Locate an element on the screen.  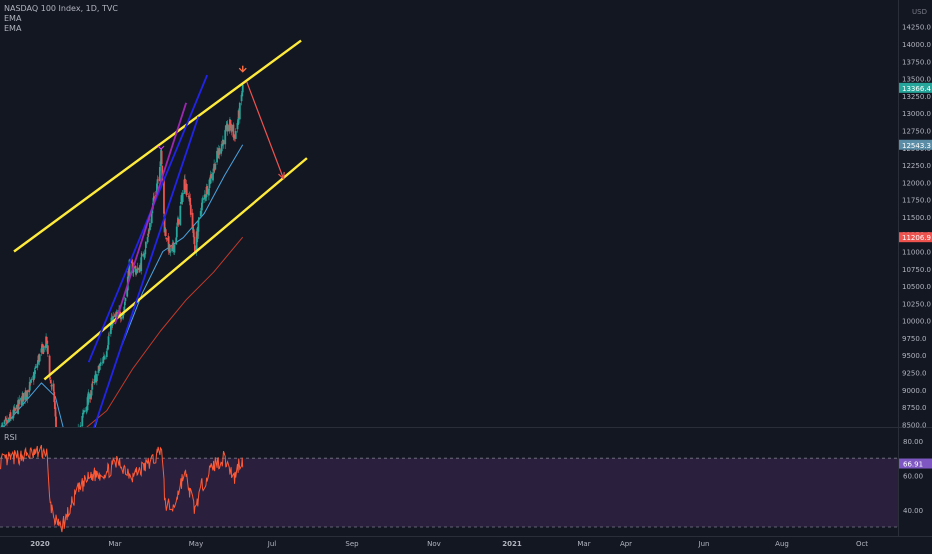
time-tick-label: Jun is located at coordinates (704, 544).